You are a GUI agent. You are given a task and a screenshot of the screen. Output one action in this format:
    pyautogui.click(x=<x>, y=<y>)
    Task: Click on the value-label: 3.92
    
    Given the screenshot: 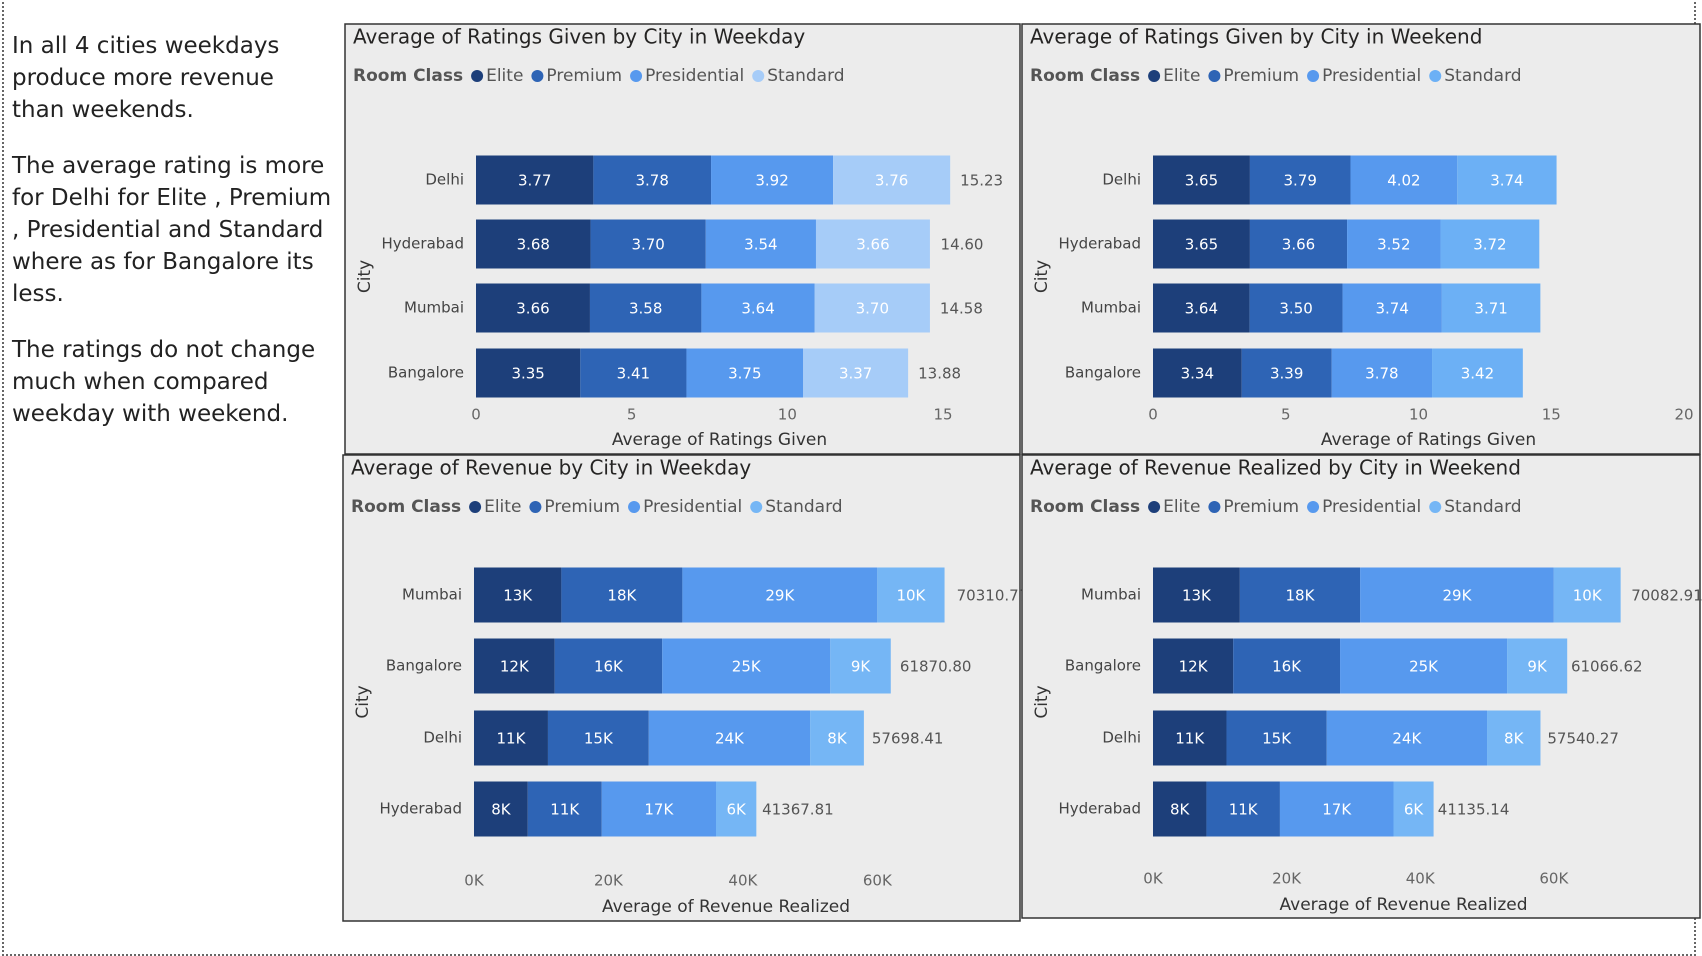 What is the action you would take?
    pyautogui.click(x=771, y=181)
    